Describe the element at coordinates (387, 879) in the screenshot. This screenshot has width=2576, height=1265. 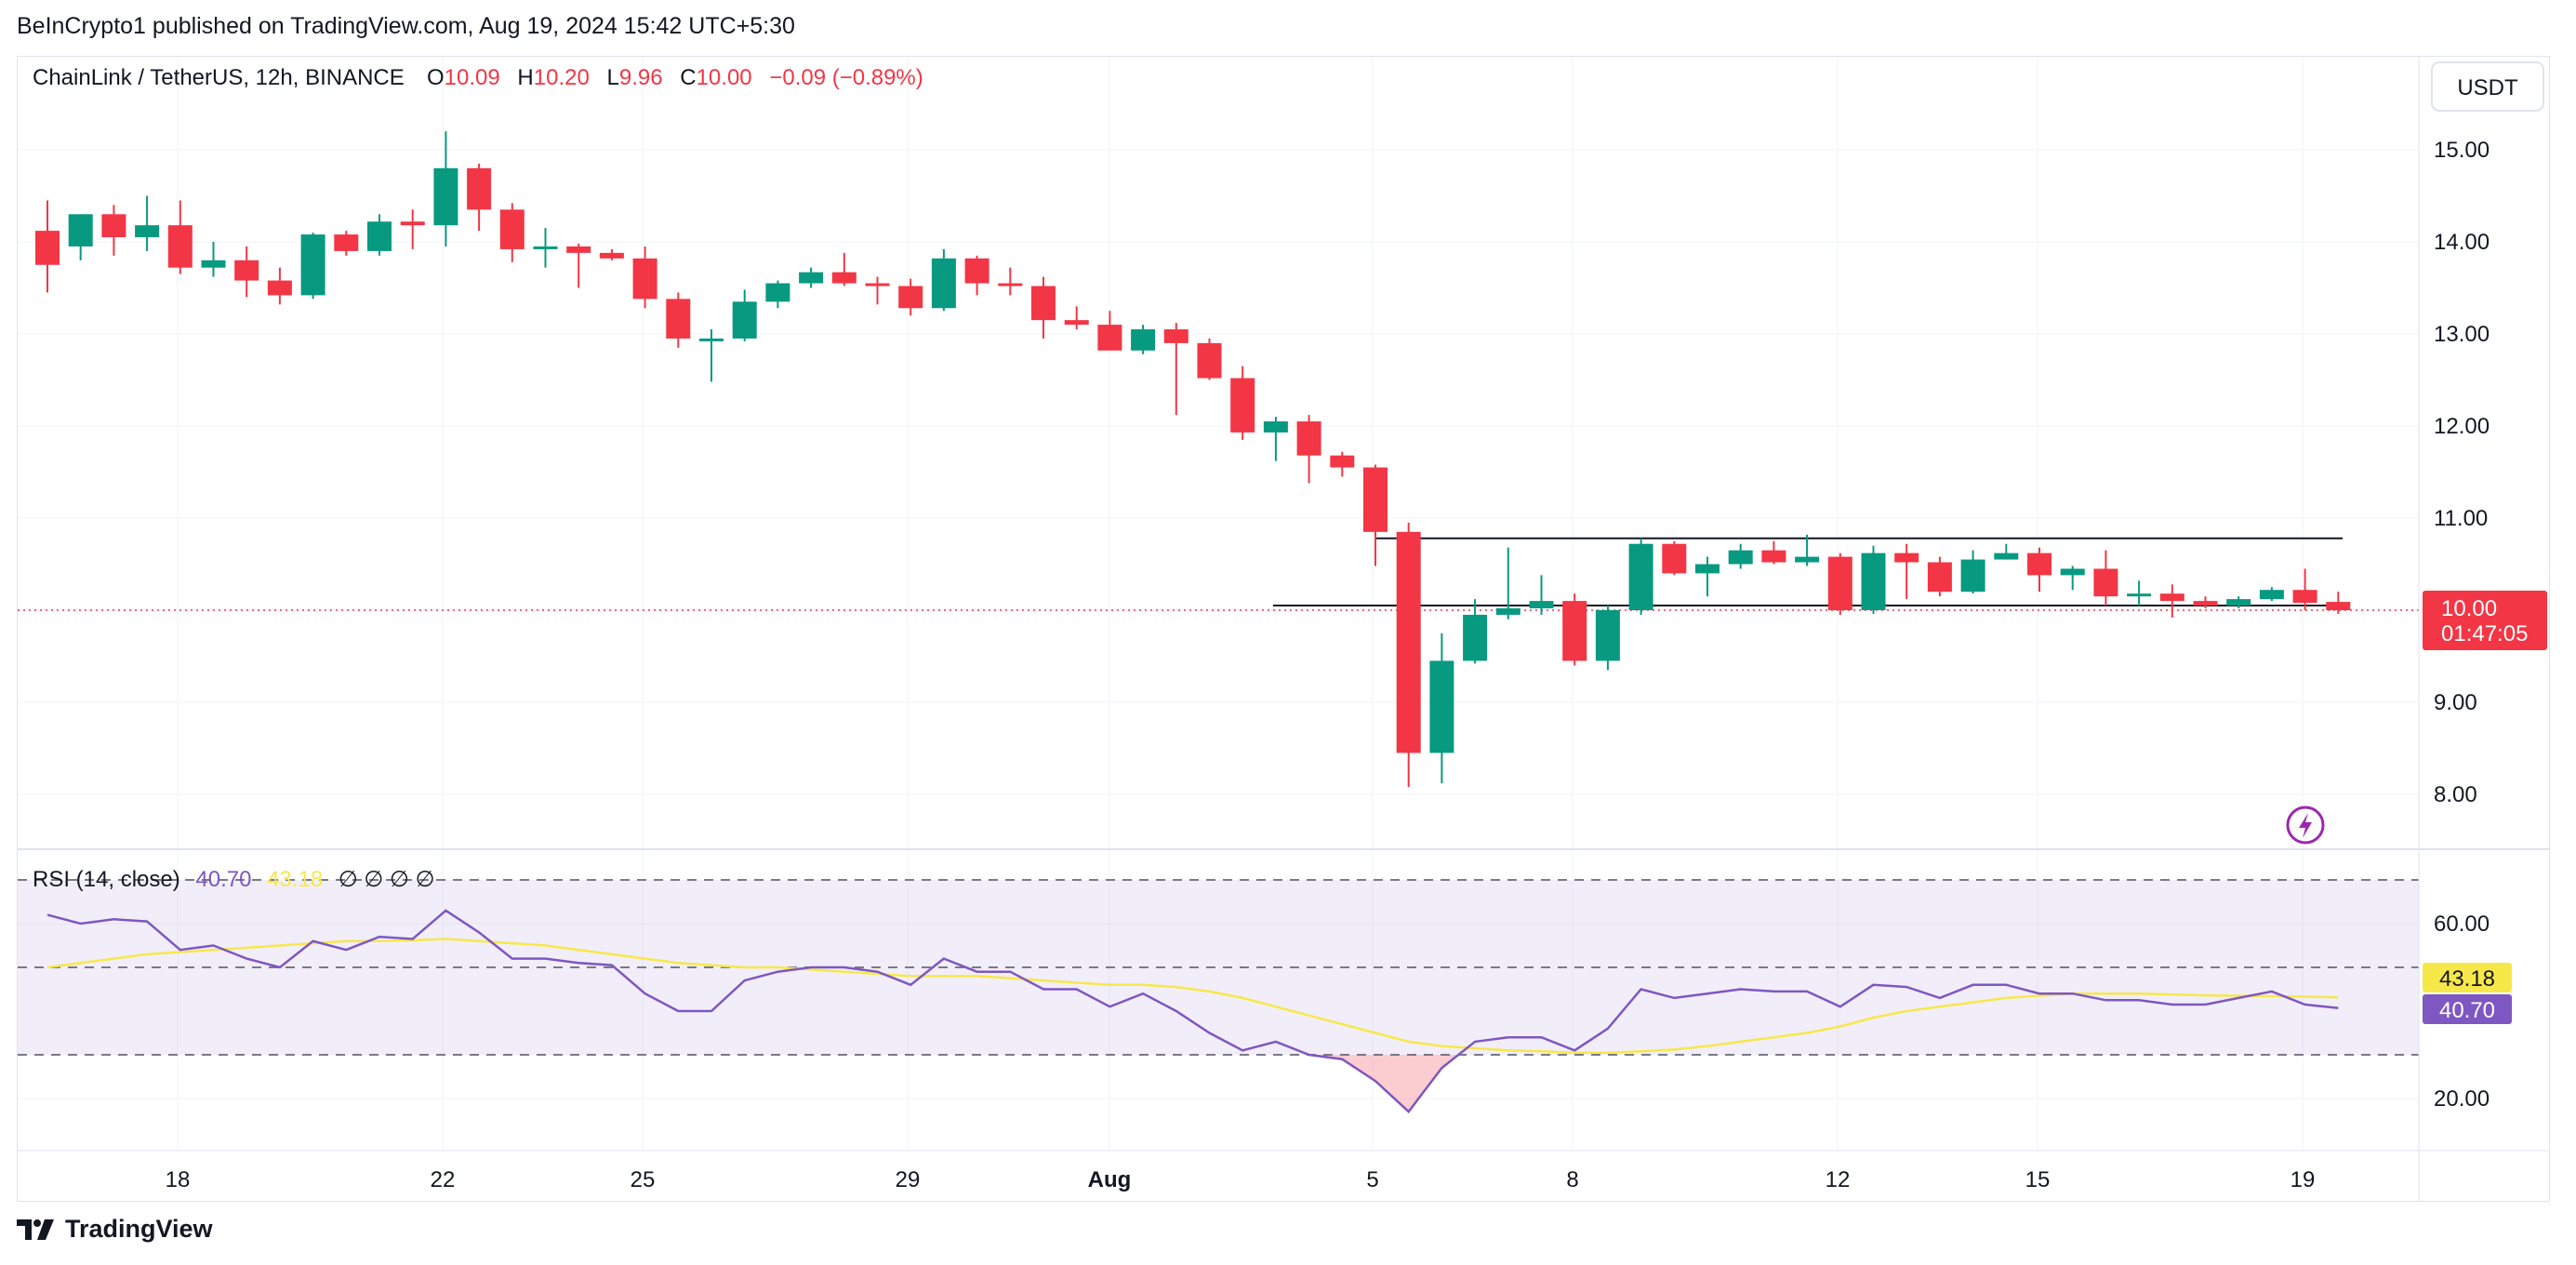
I see `rsi-extra-values: ∅ ∅ ∅ ∅` at that location.